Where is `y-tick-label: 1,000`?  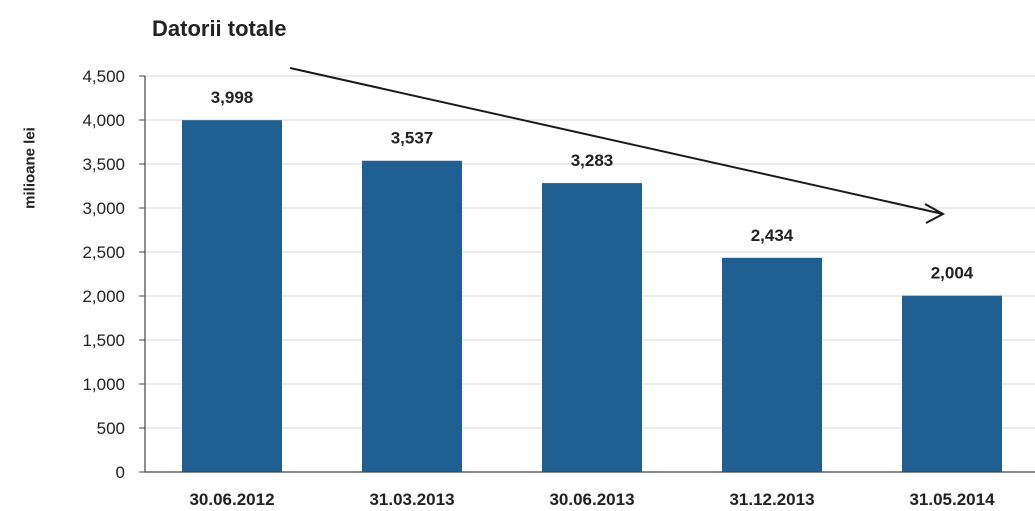 y-tick-label: 1,000 is located at coordinates (103, 384).